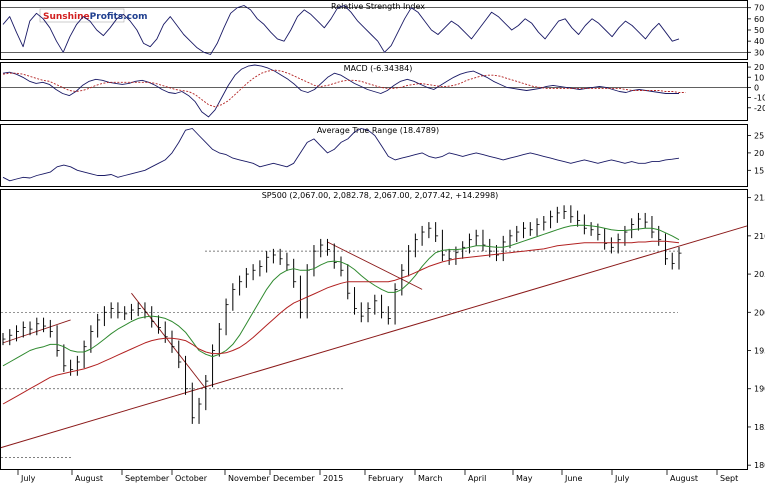 The image size is (765, 483). I want to click on logo-part1: Sunshine, so click(66, 17).